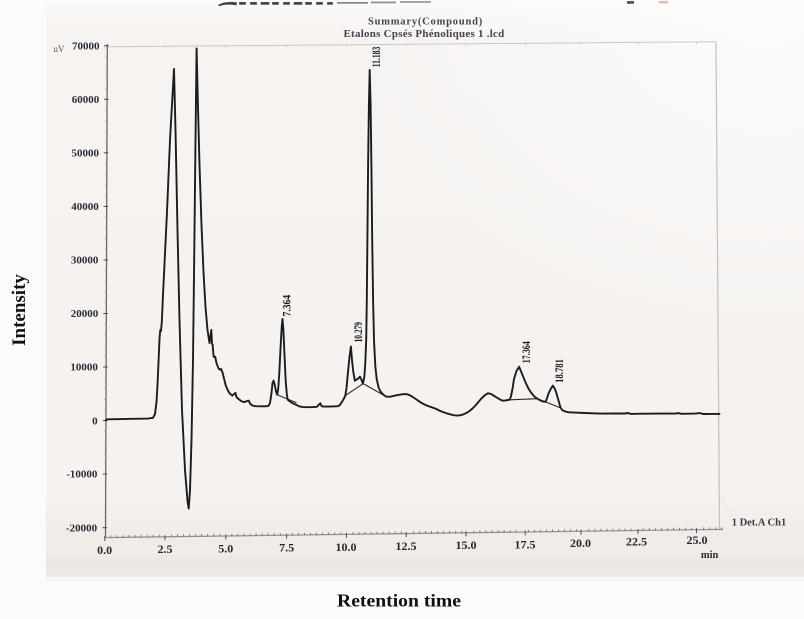  I want to click on svg-text: 0, so click(95, 421).